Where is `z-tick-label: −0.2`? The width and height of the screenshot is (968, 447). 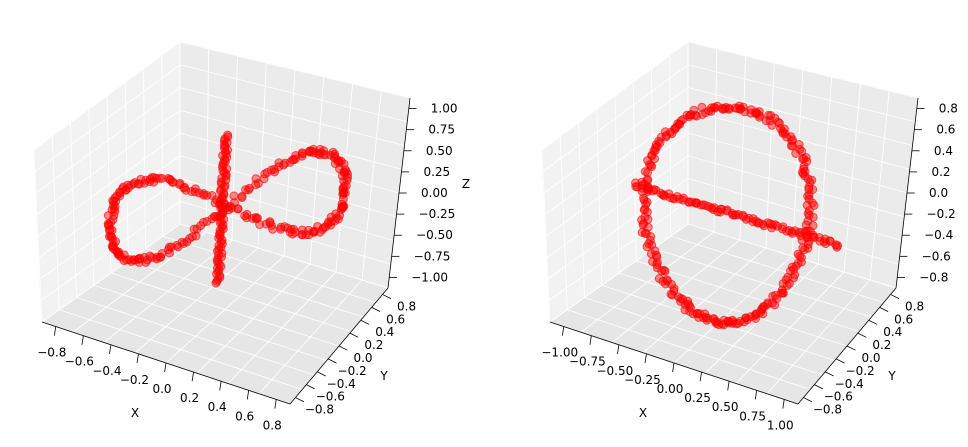 z-tick-label: −0.2 is located at coordinates (941, 214).